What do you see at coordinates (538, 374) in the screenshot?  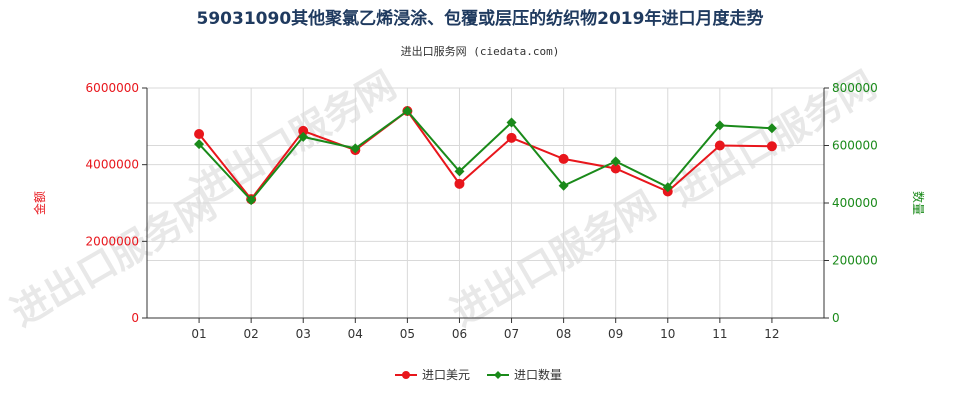 I see `legend-label: 进口数量` at bounding box center [538, 374].